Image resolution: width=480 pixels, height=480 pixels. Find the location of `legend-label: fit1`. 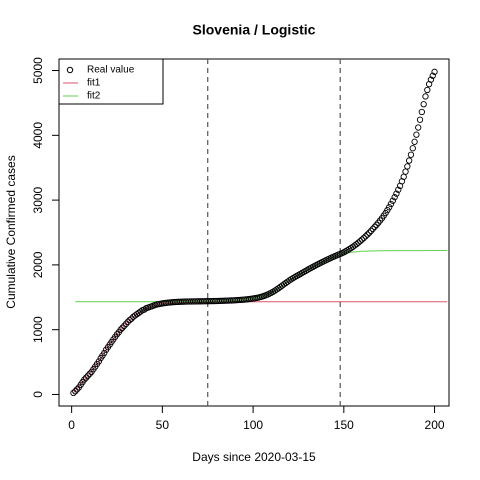

legend-label: fit1 is located at coordinates (94, 83).